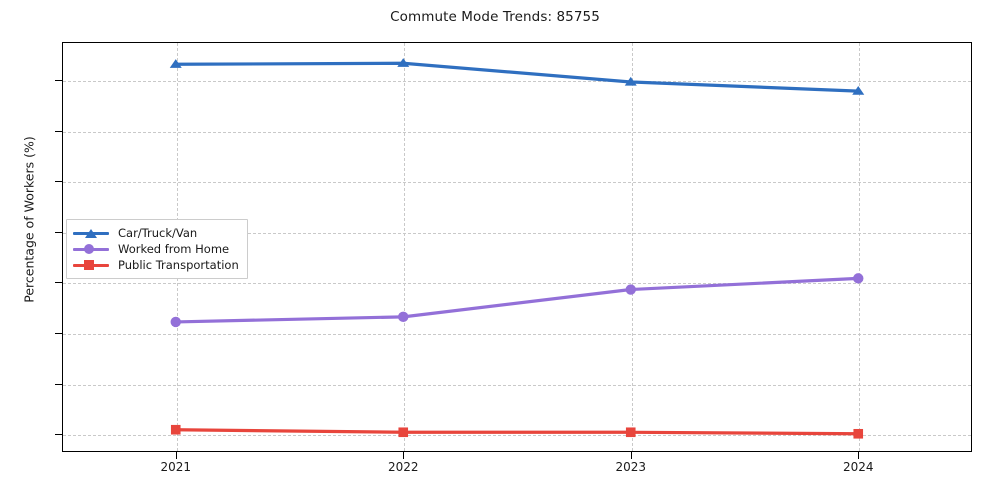  I want to click on legend-marker-circle-icon, so click(89, 249).